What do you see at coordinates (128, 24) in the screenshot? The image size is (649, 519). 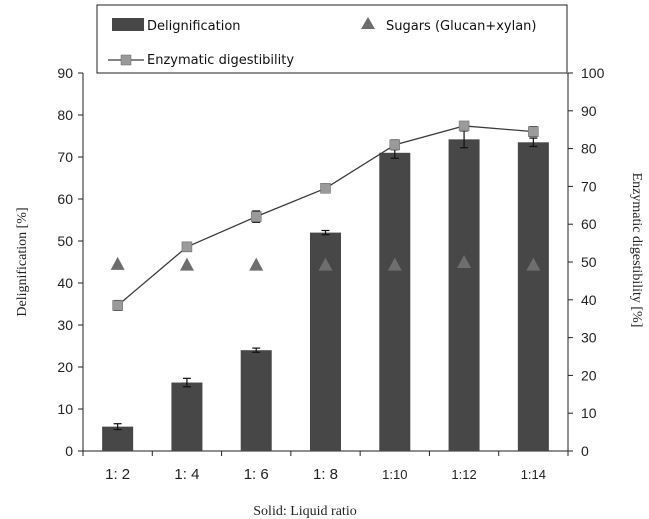 I see `legend-bar-swatch` at bounding box center [128, 24].